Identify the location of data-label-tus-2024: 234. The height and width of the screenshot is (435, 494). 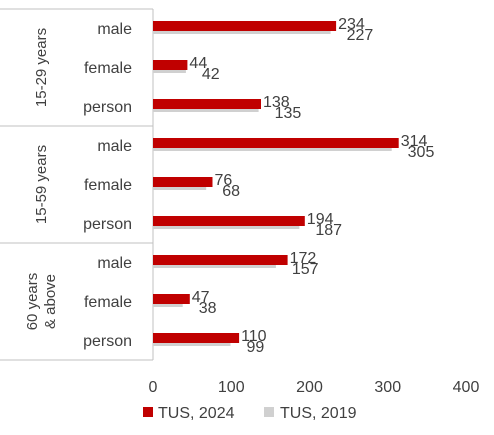
(351, 24).